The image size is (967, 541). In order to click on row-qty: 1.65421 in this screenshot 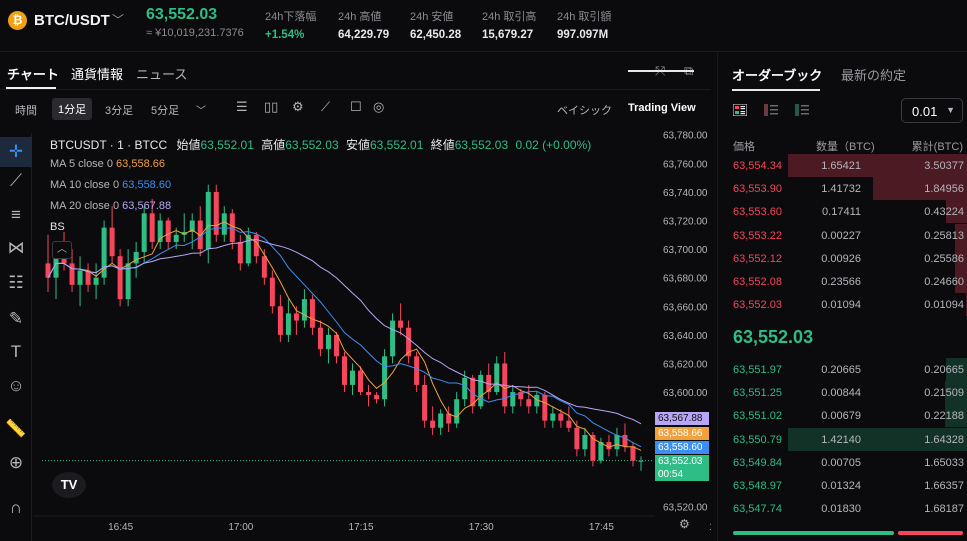, I will do `click(841, 166)`.